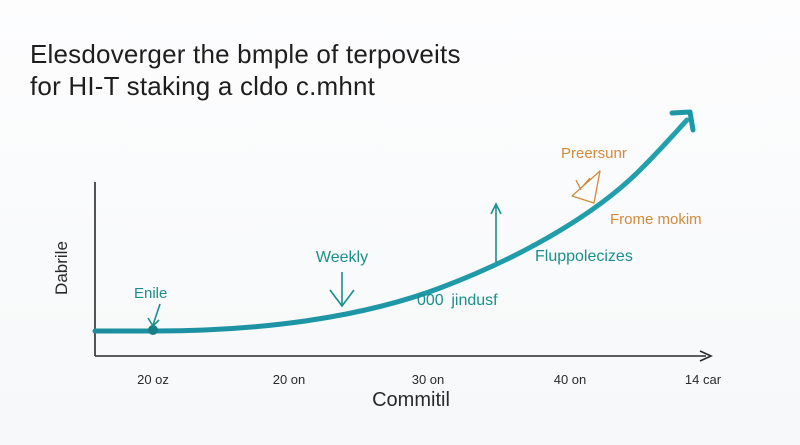 This screenshot has height=445, width=800. What do you see at coordinates (706, 356) in the screenshot?
I see `x-axis-arrowhead` at bounding box center [706, 356].